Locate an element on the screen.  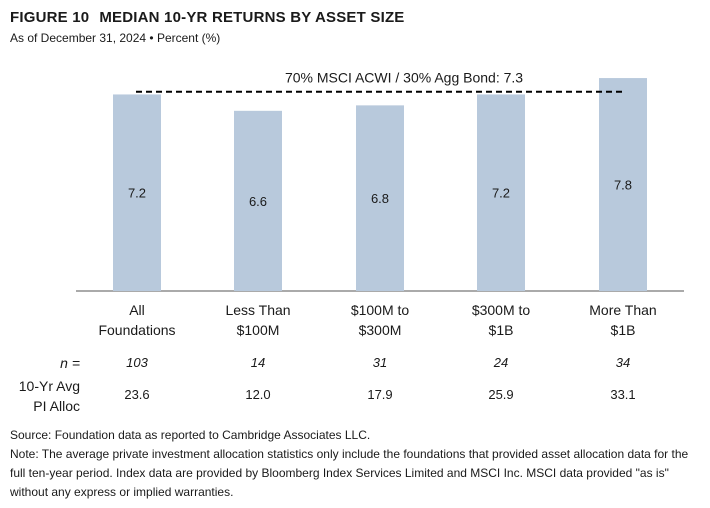
category-label-2-line-0: $100M to is located at coordinates (380, 310).